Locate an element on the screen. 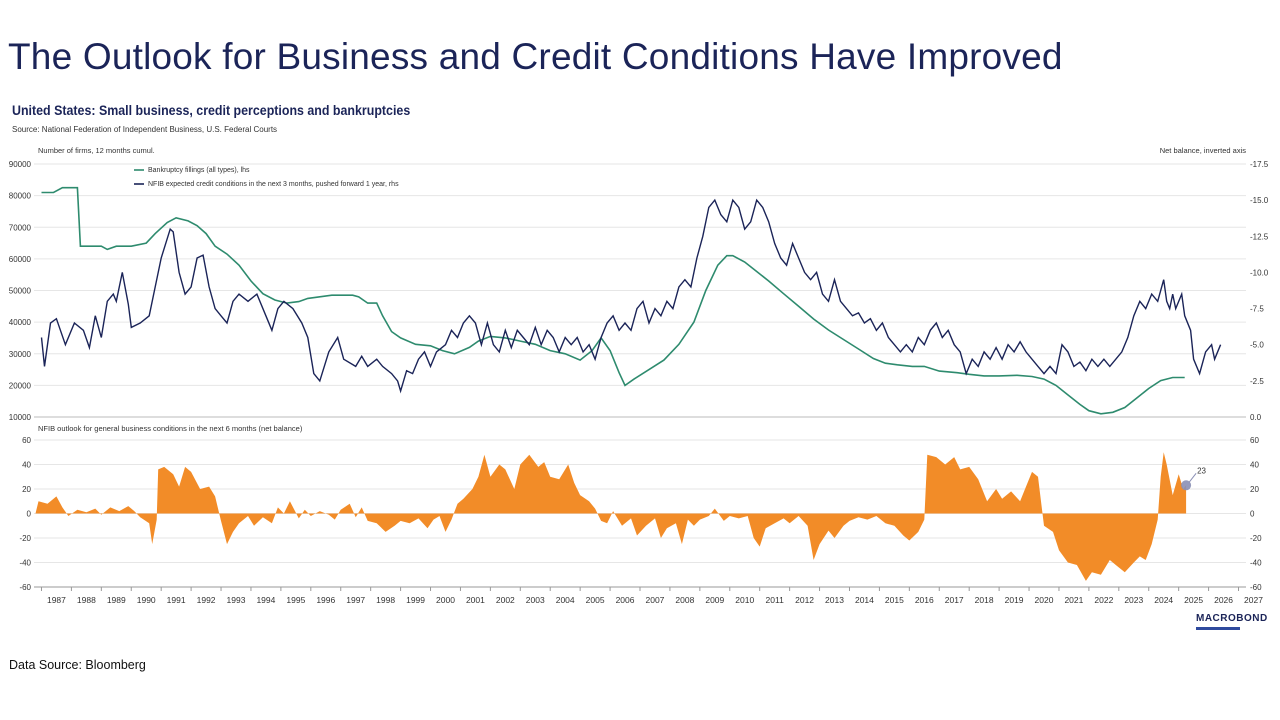 The width and height of the screenshot is (1280, 720). right-tick-label: -2.5 is located at coordinates (1257, 381).